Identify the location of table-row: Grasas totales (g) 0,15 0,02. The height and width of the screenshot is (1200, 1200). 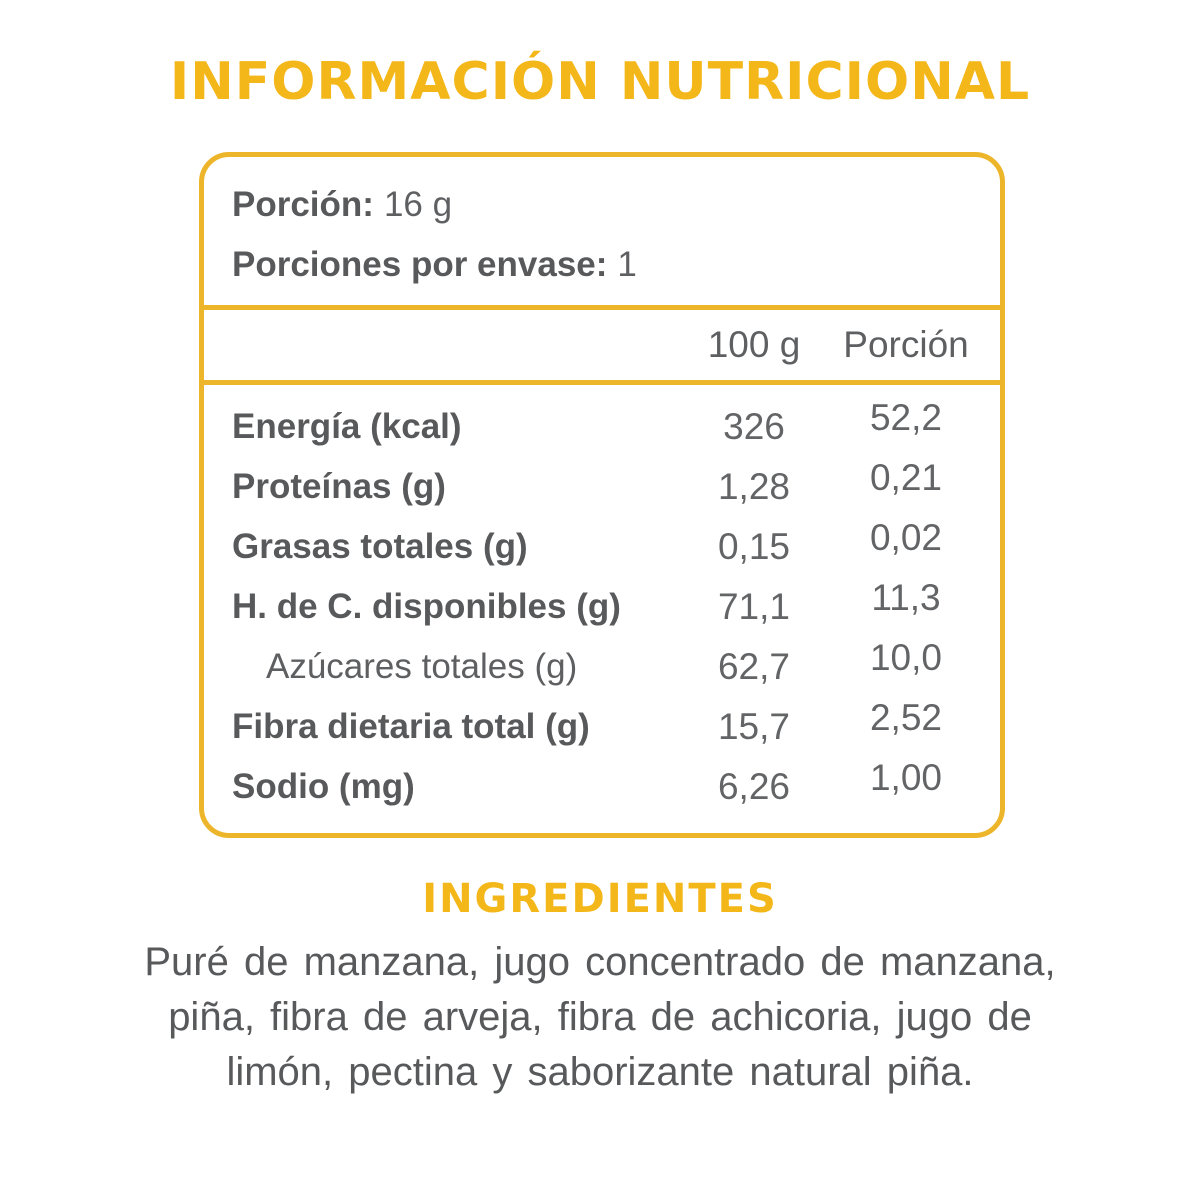
(602, 547).